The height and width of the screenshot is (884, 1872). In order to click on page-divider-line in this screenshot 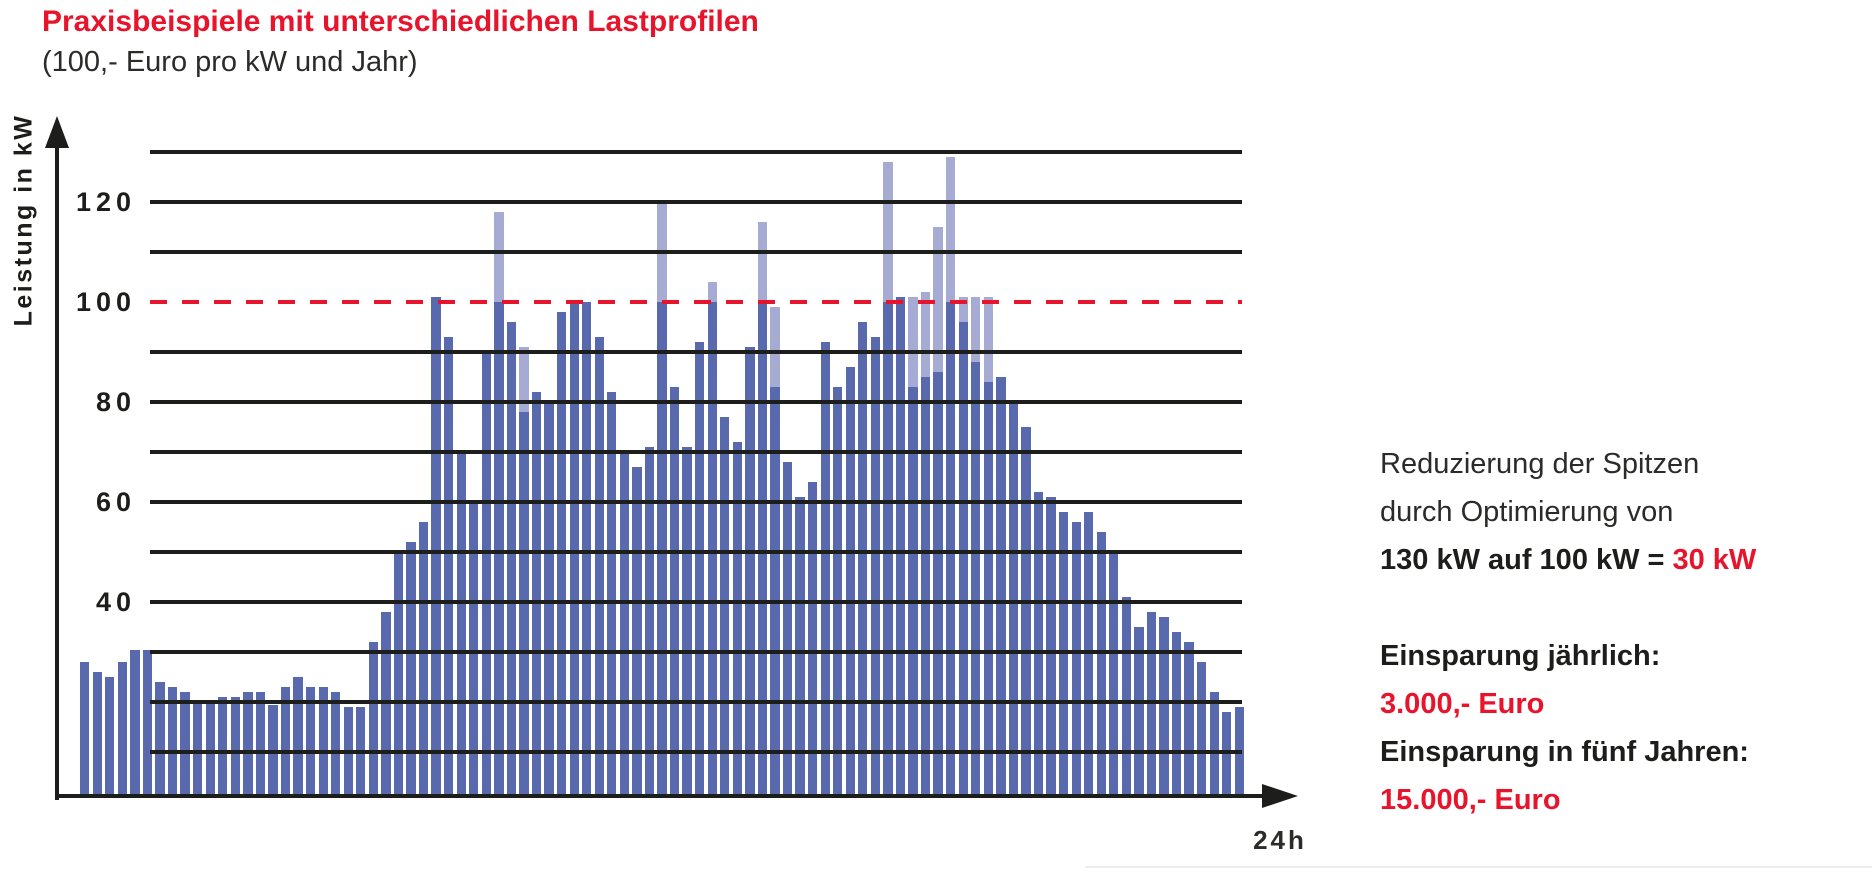, I will do `click(1478, 867)`.